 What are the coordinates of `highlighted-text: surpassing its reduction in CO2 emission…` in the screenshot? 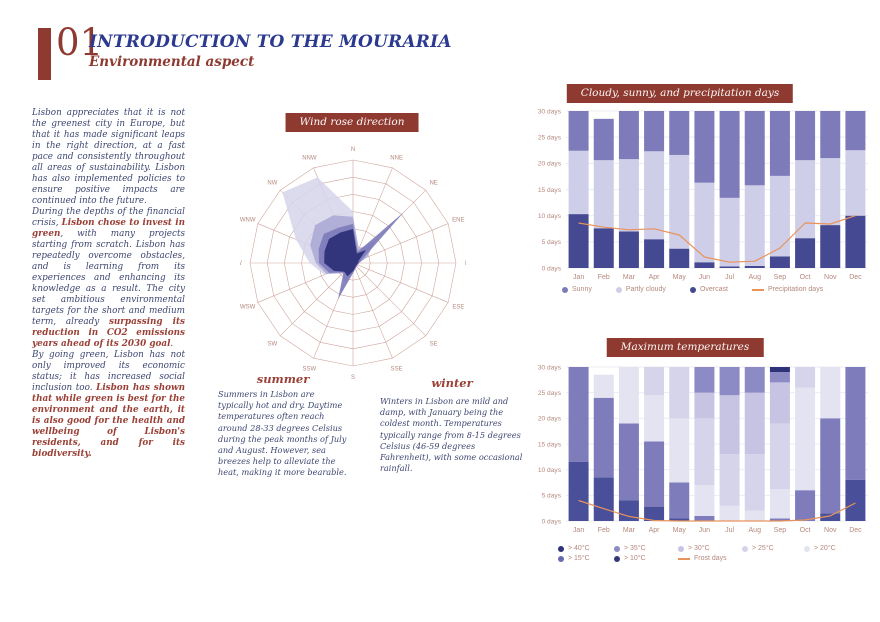 It's located at (108, 333).